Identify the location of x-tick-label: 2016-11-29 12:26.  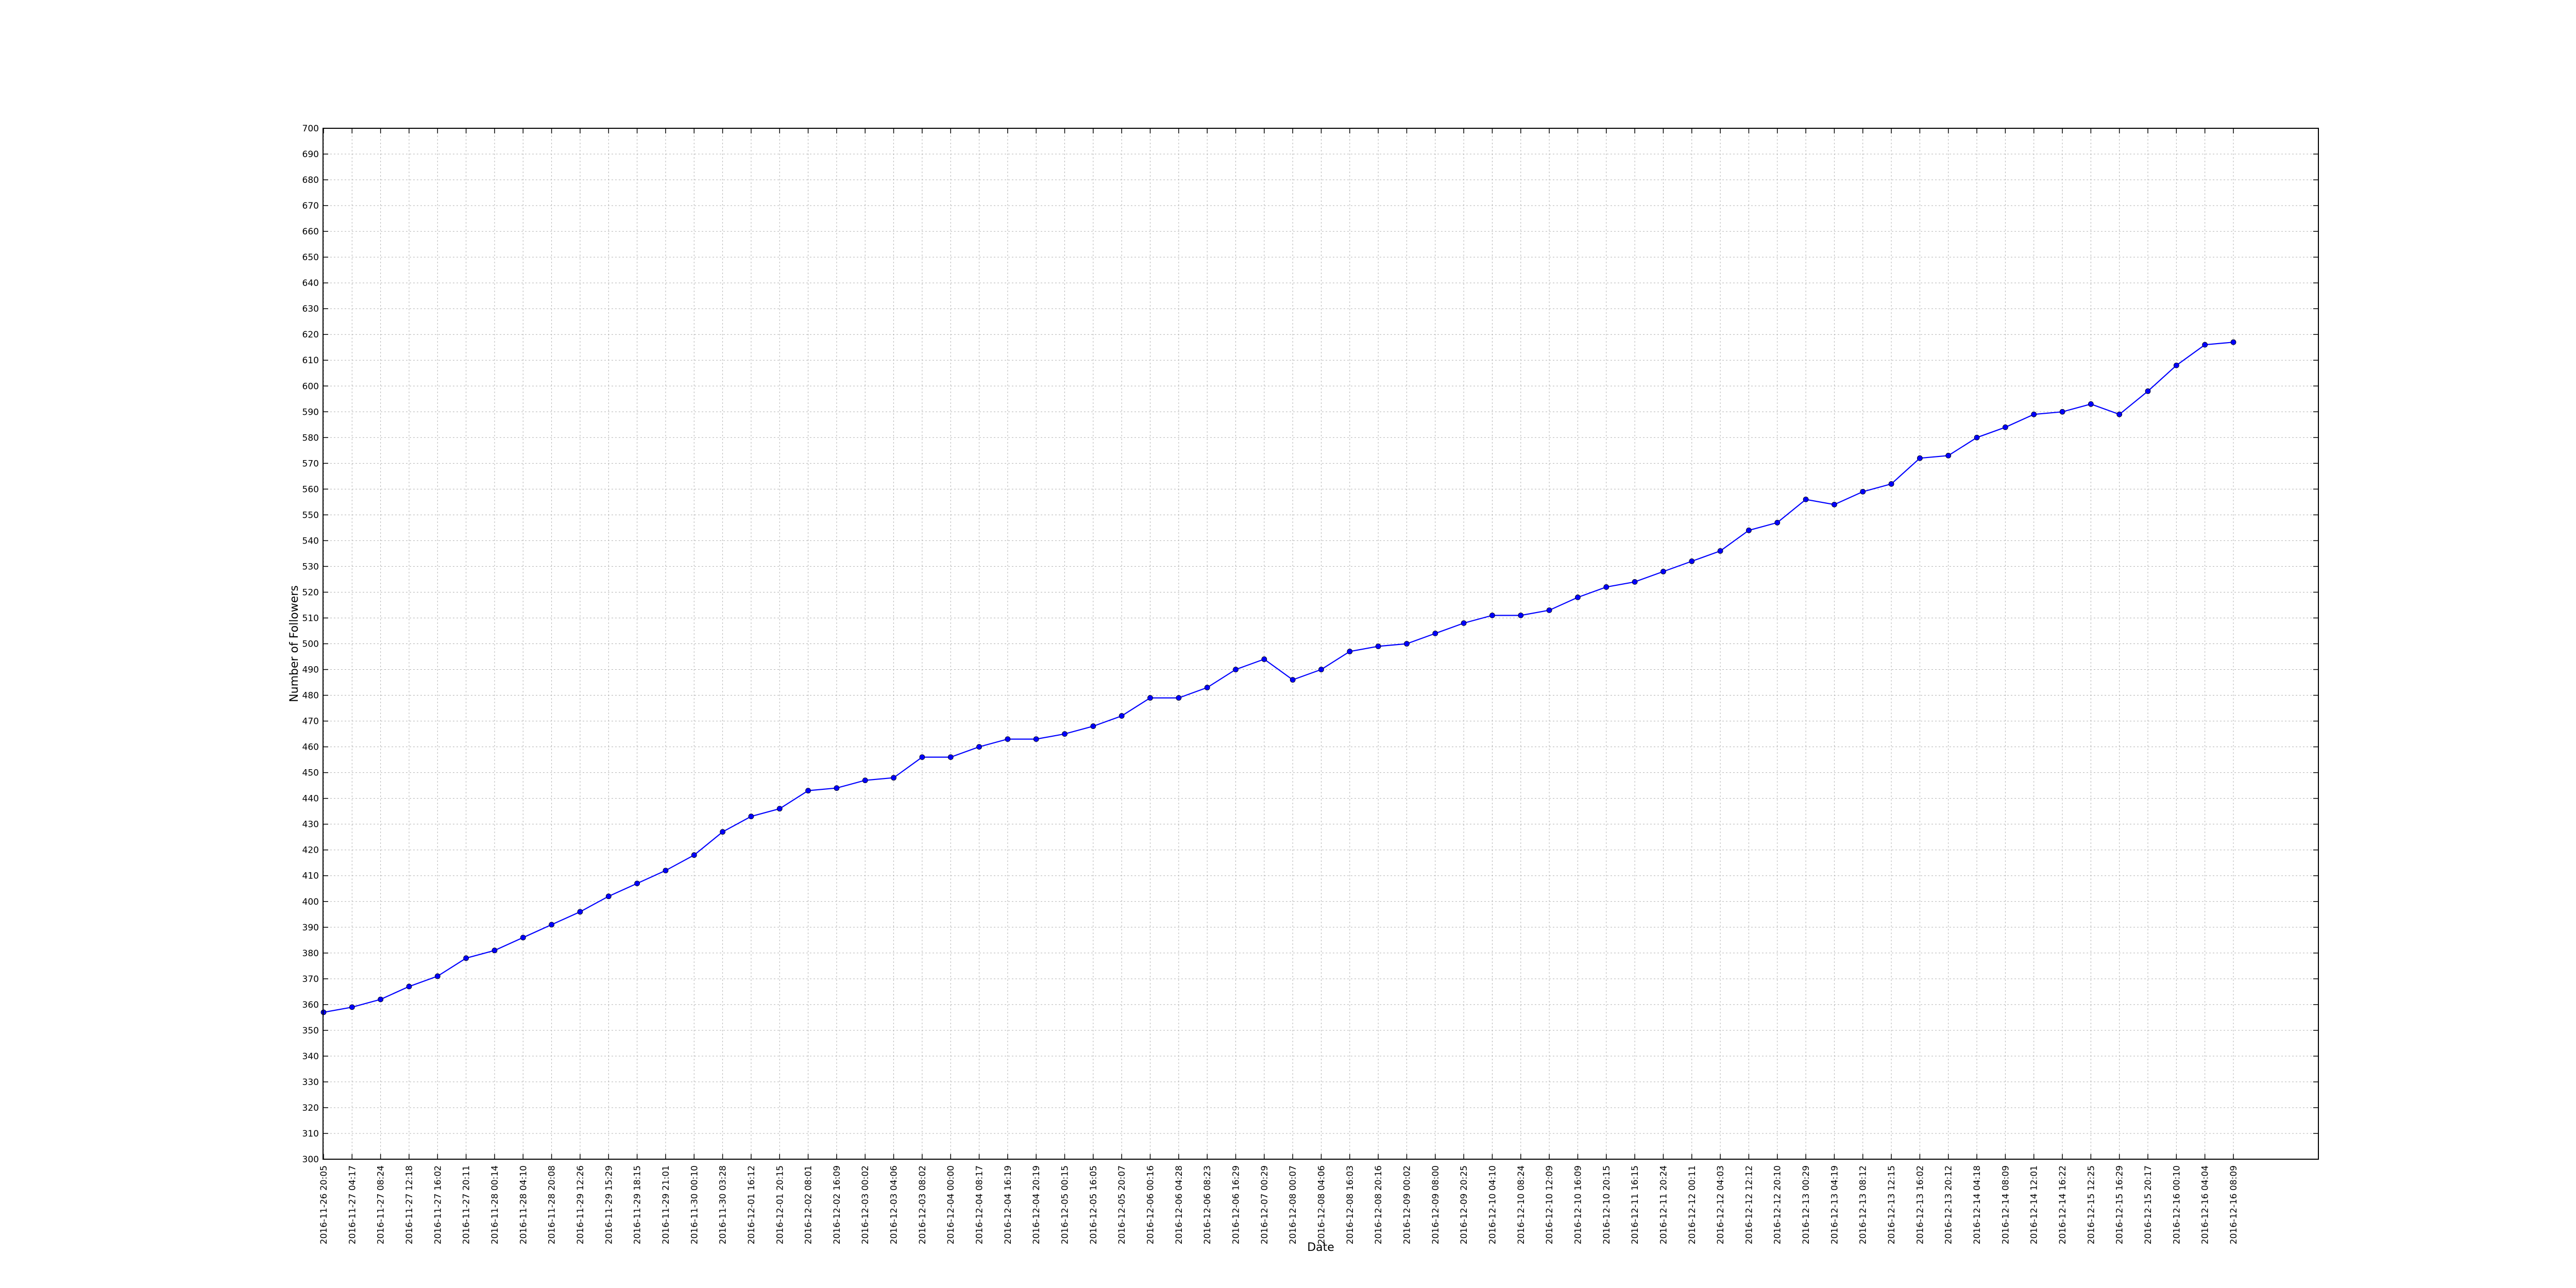
(581, 1204).